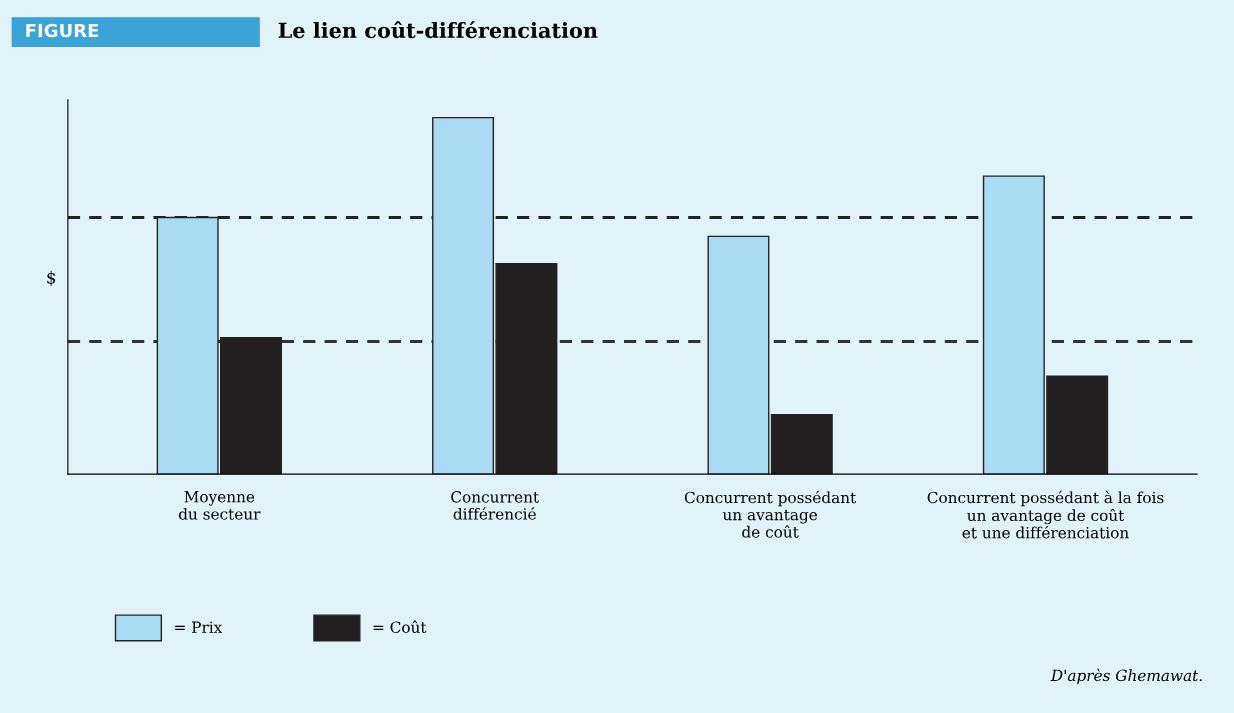  I want to click on x-tick-label: Concurrent possédant un avantage de coût, so click(770, 514).